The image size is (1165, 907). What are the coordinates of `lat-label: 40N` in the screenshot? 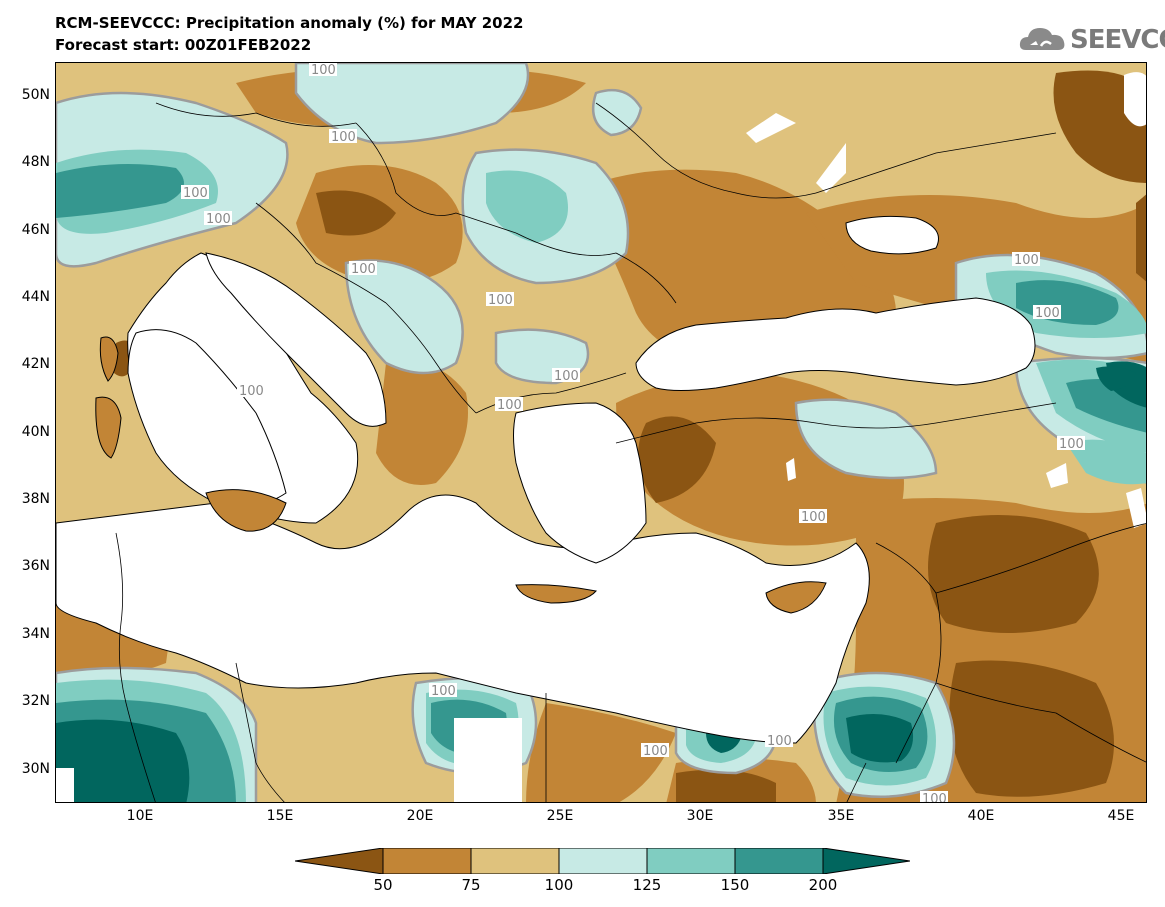 It's located at (35, 432).